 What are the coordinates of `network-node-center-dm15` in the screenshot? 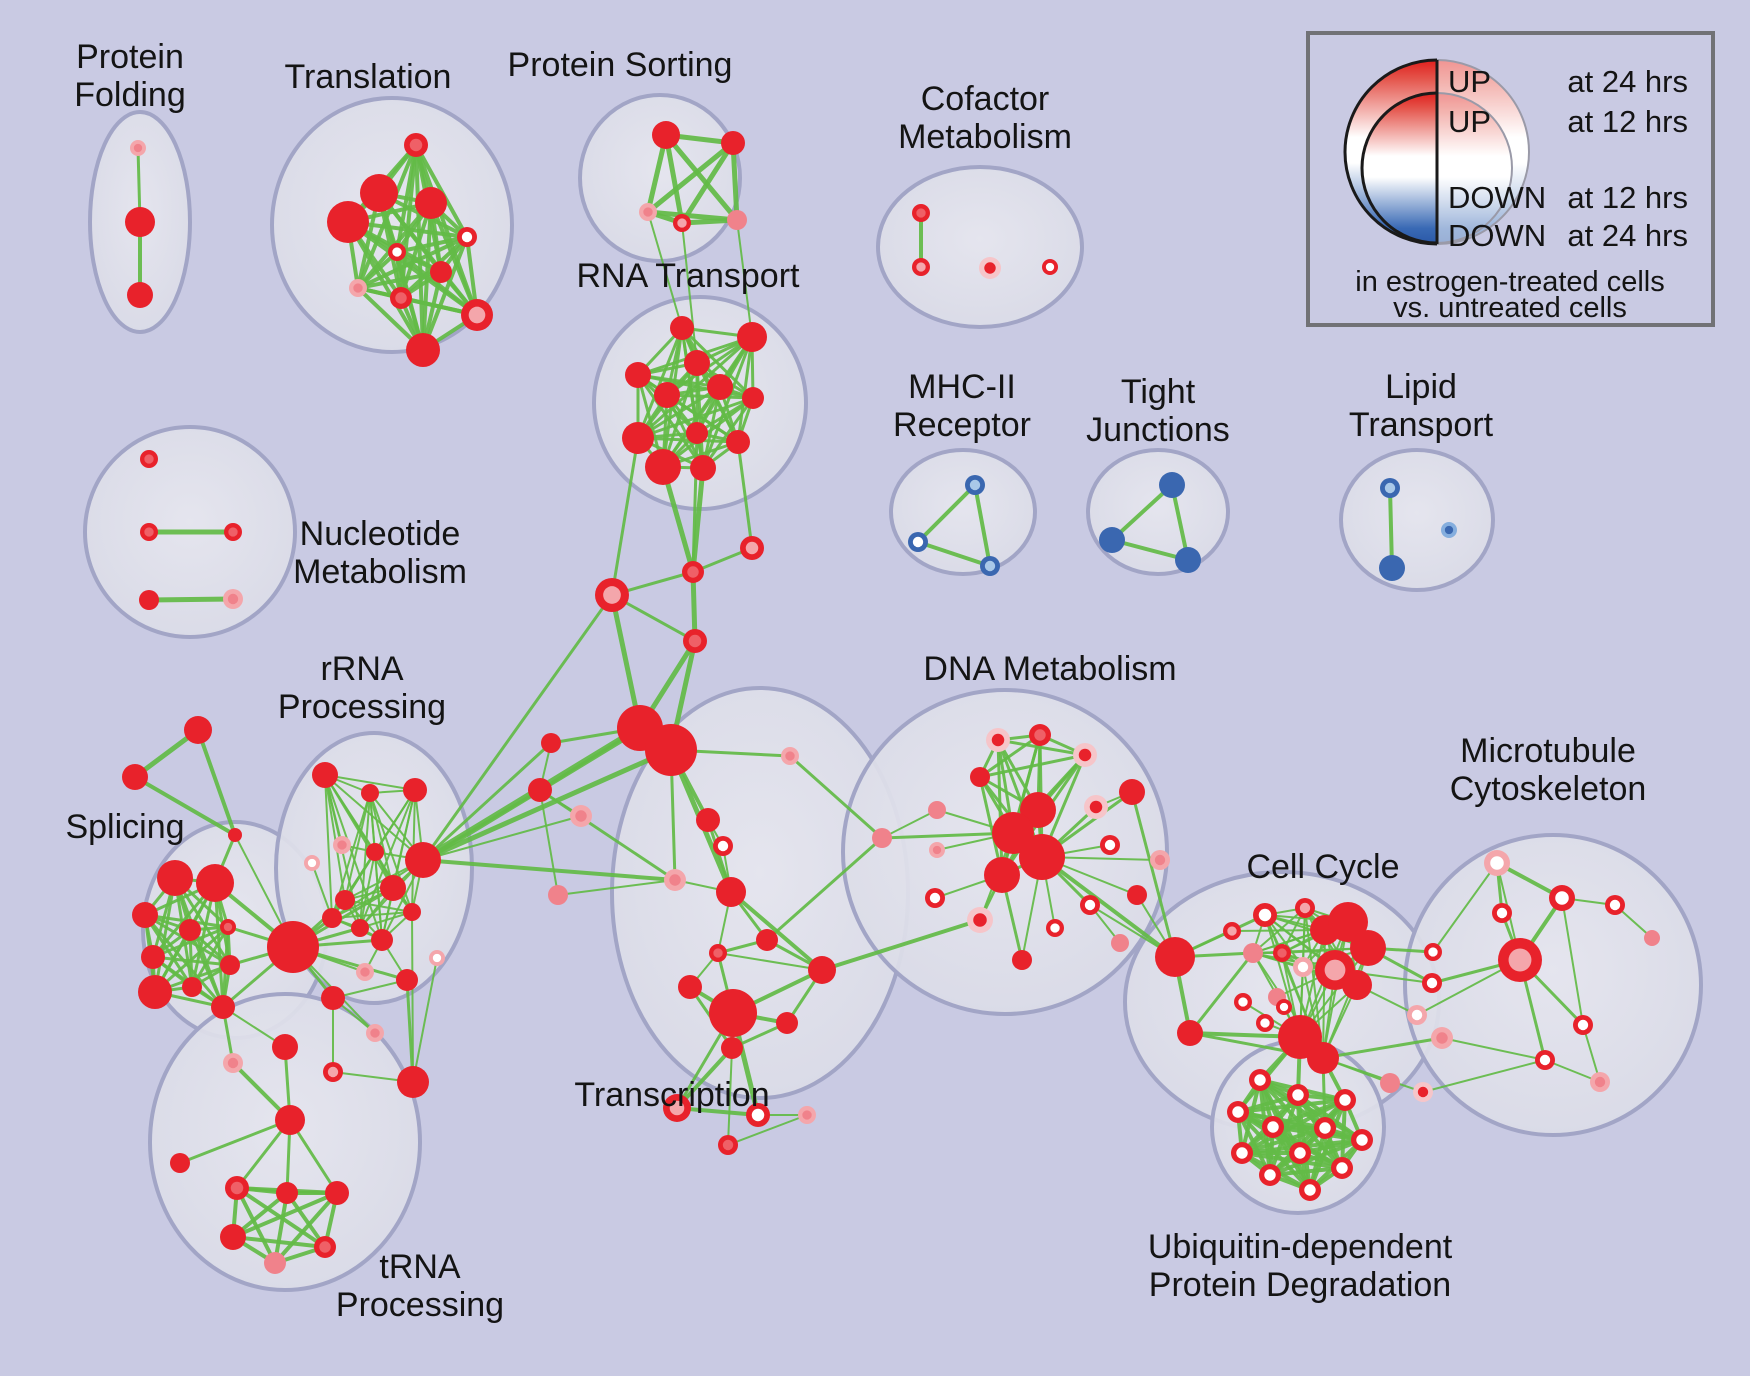 It's located at (1160, 860).